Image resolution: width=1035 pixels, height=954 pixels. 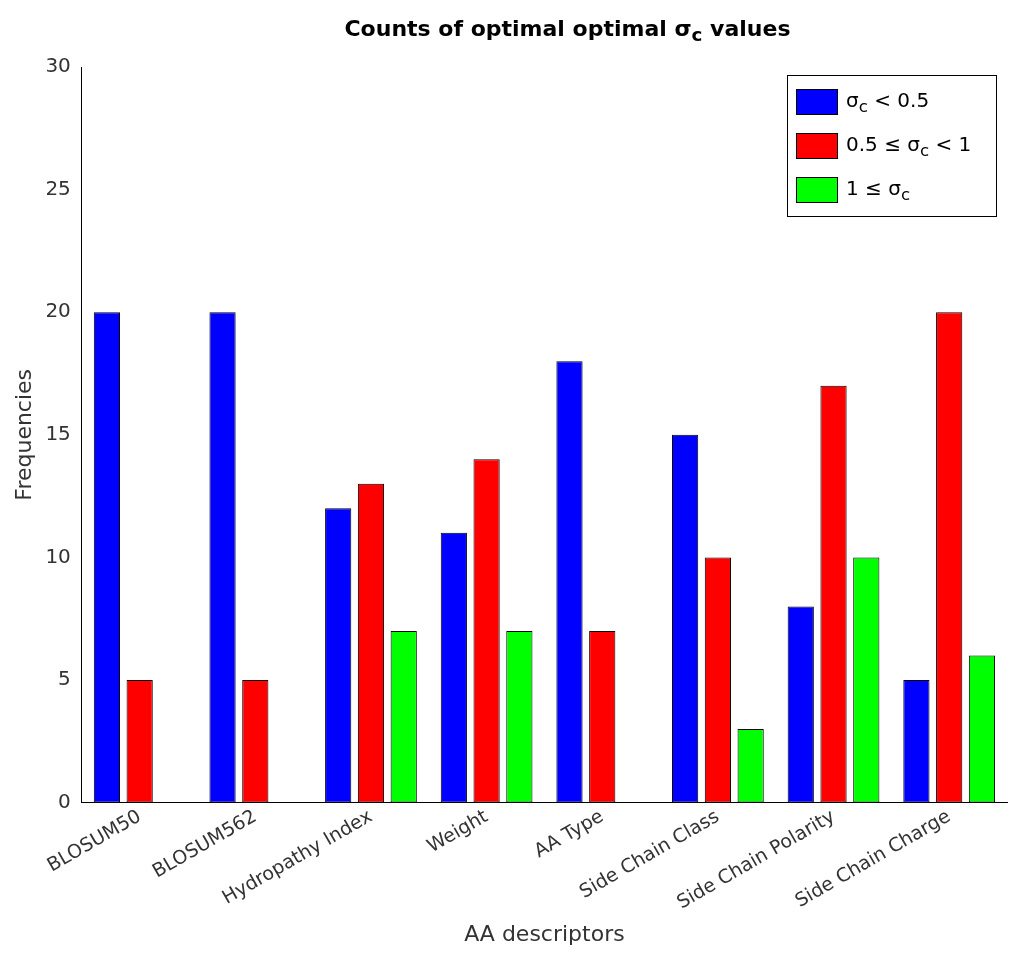 What do you see at coordinates (58, 65) in the screenshot?
I see `y-tick-label: 30` at bounding box center [58, 65].